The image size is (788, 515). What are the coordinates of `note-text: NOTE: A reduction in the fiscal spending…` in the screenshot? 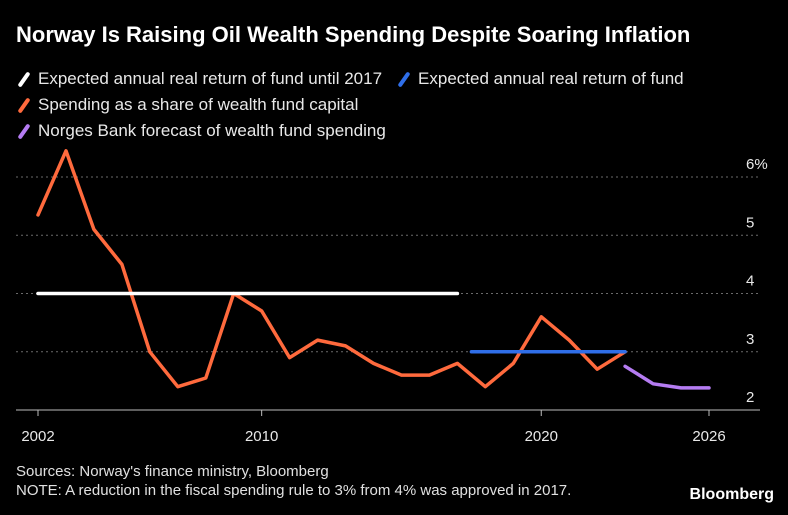 It's located at (294, 490).